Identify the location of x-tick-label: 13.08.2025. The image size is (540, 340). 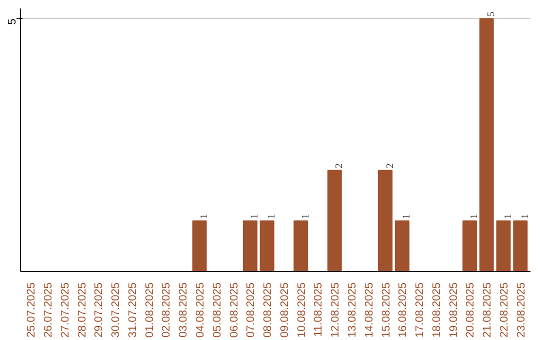
(352, 310).